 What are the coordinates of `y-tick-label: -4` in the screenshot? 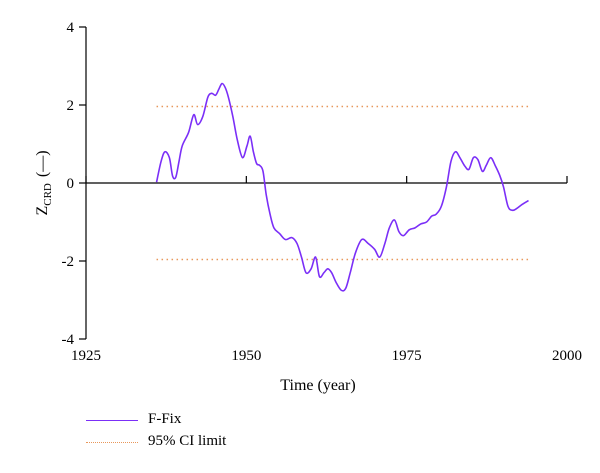 It's located at (68, 340).